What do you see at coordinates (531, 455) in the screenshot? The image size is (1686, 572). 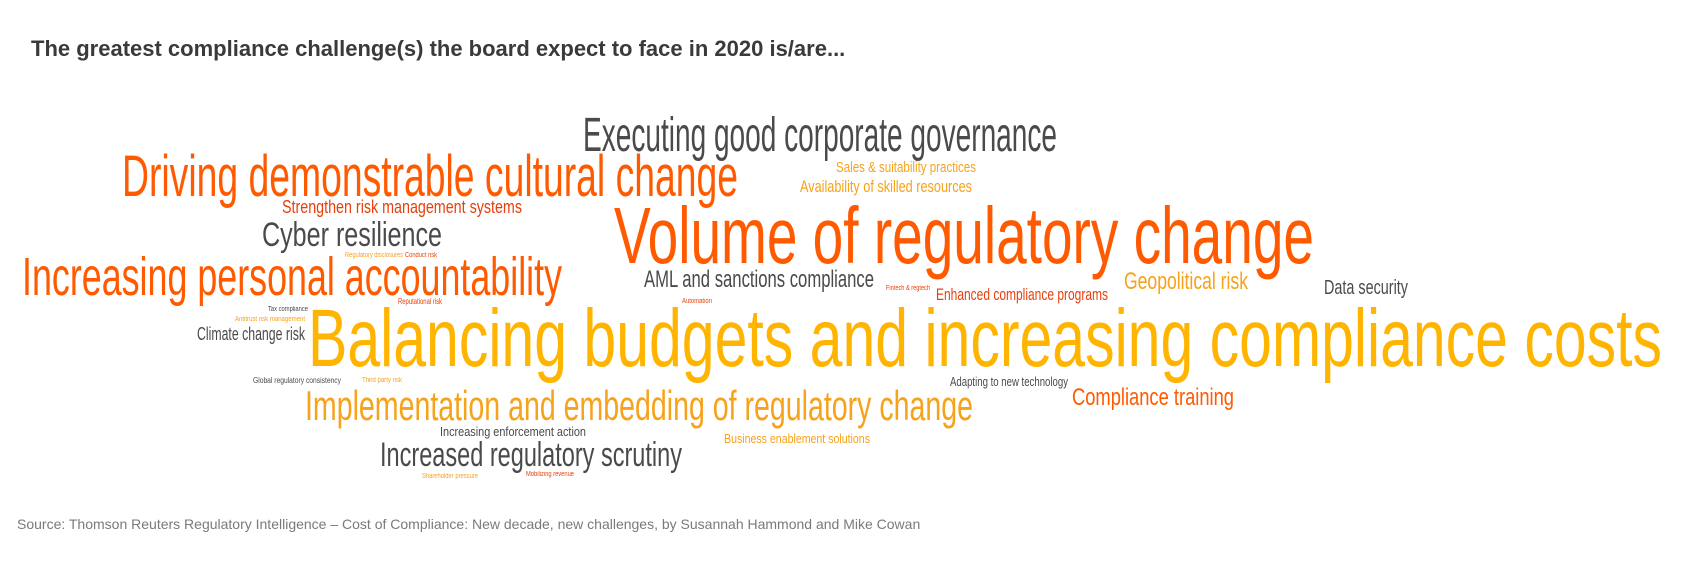 I see `word-increased-scrutiny: Increased regulatory scrutiny` at bounding box center [531, 455].